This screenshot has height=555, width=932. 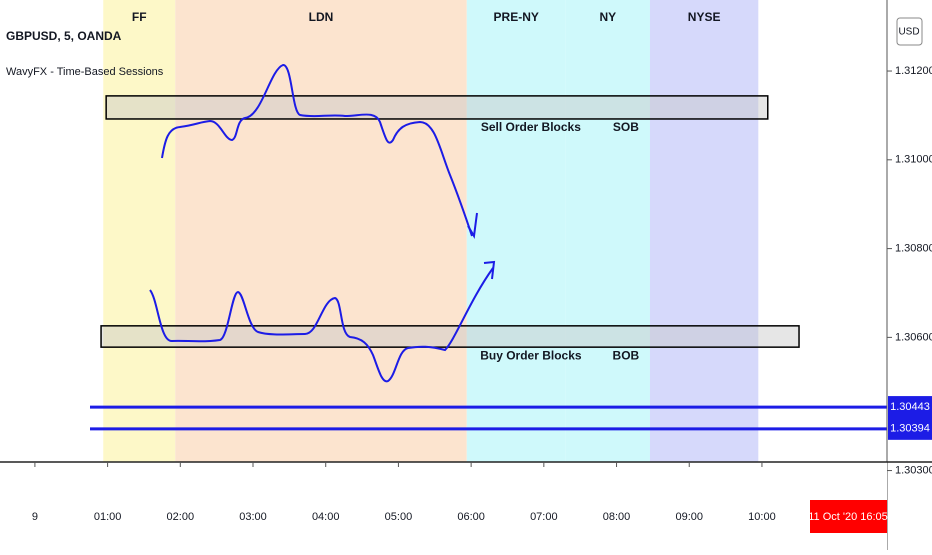 What do you see at coordinates (326, 517) in the screenshot?
I see `x-tick-label: 04:00` at bounding box center [326, 517].